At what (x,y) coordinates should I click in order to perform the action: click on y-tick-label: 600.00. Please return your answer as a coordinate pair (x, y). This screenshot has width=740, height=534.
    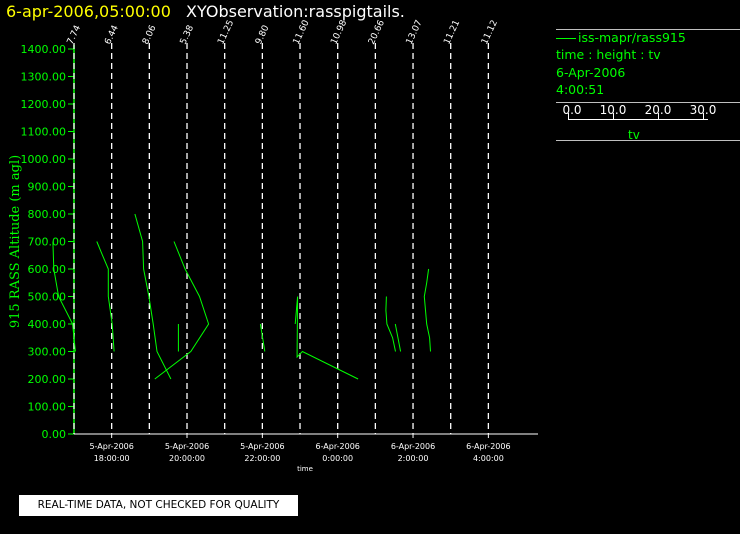
    Looking at the image, I should click on (47, 269).